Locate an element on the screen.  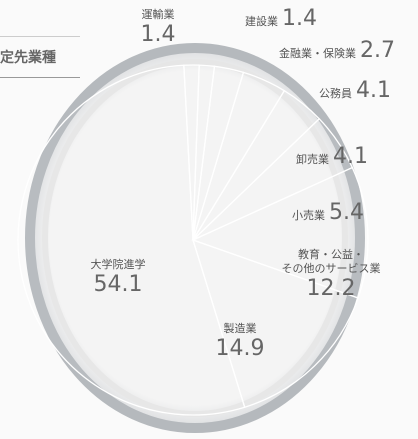
slice-label: 金融業・保険業 2.7 is located at coordinates (337, 51).